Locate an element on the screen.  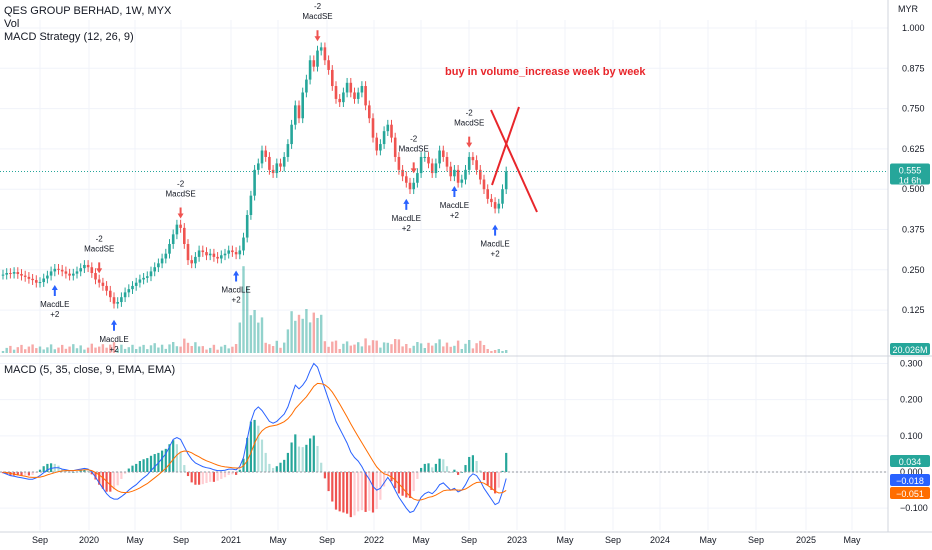
currency-label: MYR is located at coordinates (908, 9).